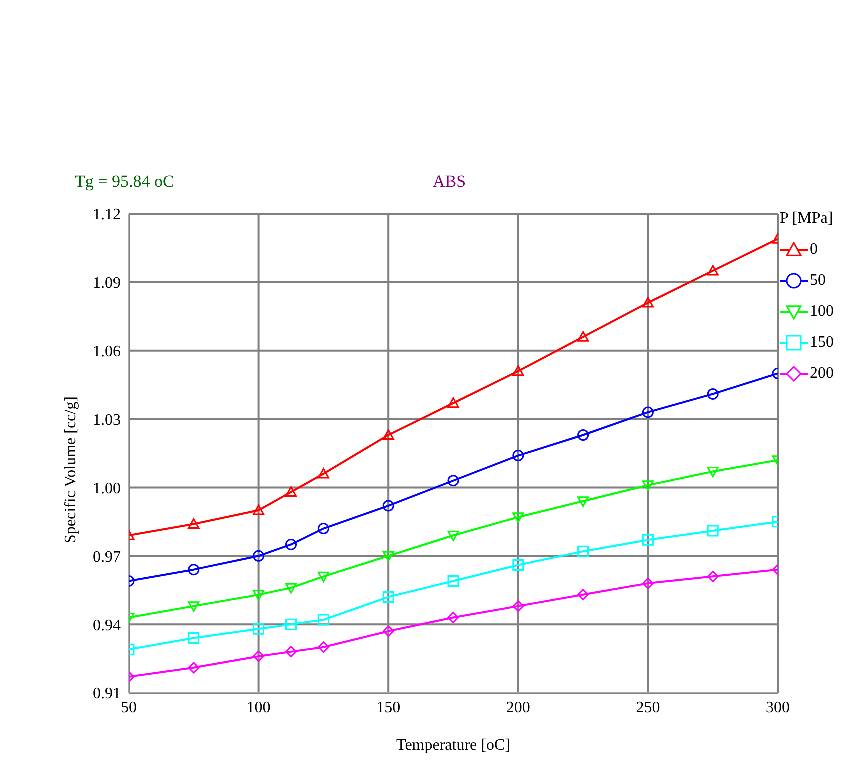 This screenshot has width=861, height=780. Describe the element at coordinates (258, 707) in the screenshot. I see `x-tick-label: 100` at that location.